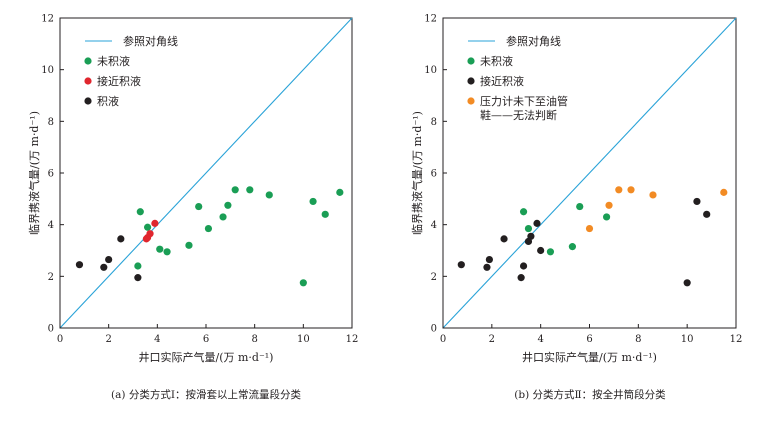  I want to click on legend-label: 鞋——无法判断, so click(518, 115).